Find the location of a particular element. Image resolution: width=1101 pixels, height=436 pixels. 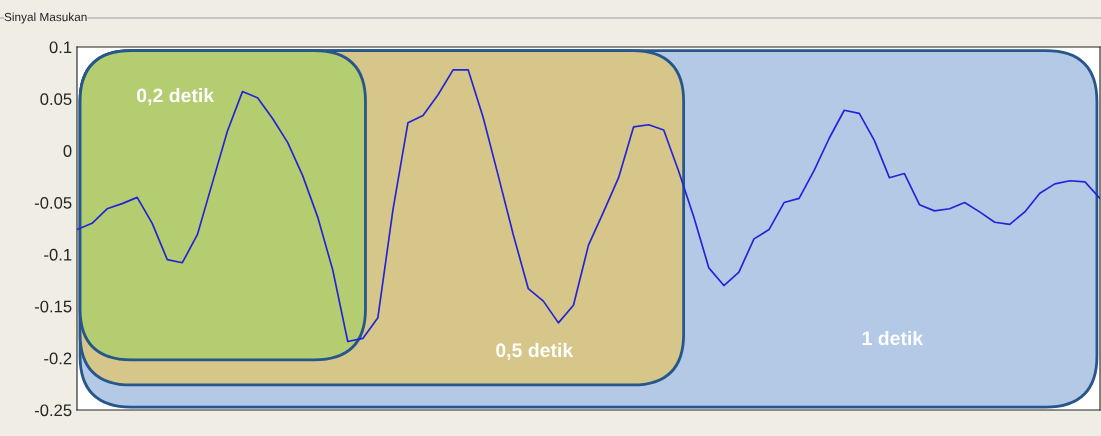

annotation: 0,2 detik is located at coordinates (176, 97).